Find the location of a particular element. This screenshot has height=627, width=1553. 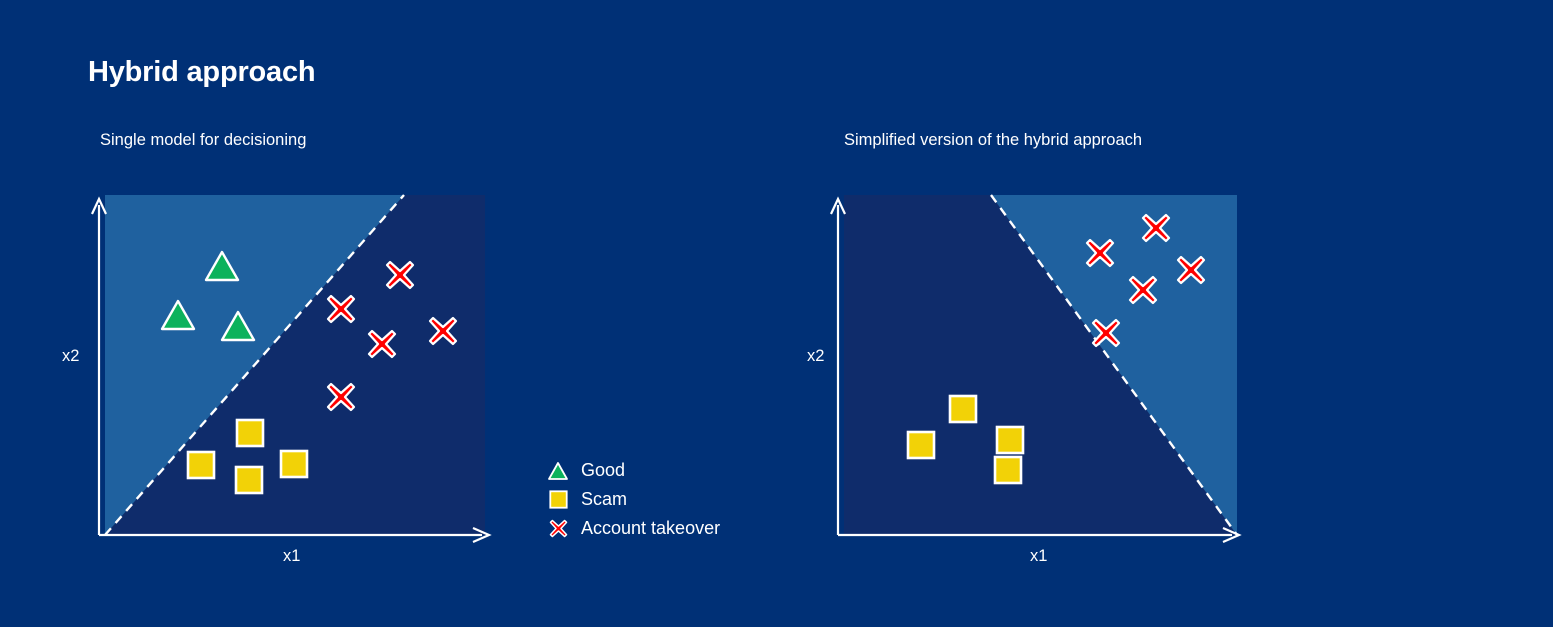

legend-label-account-takeover: Account takeover is located at coordinates (651, 528).